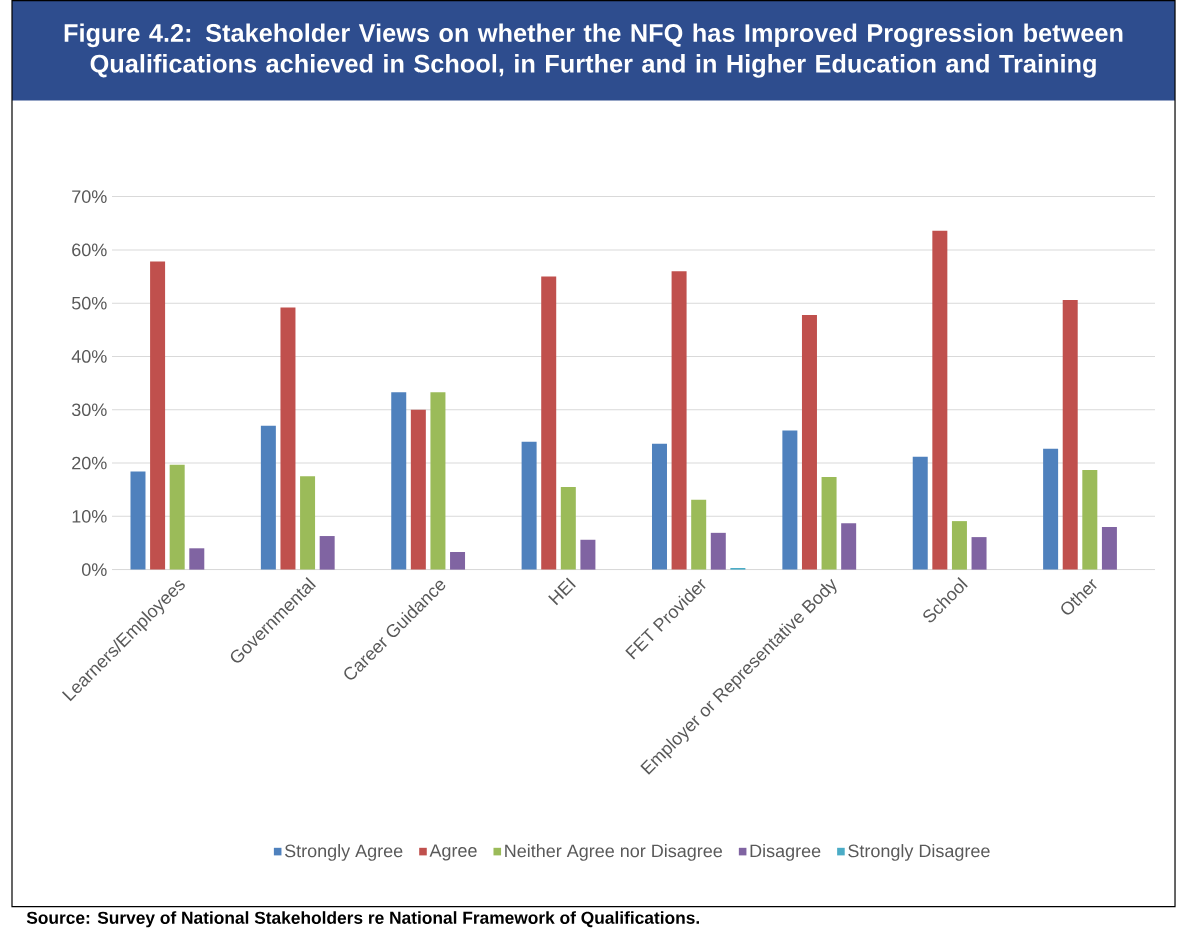 This screenshot has height=930, width=1187. I want to click on chart-title: Figure 4.2: Stakeholder Views on whether the NFQ has Improved Progression between Qualifications achieved in School, in Further and in Higher Education and Training, so click(593, 50).